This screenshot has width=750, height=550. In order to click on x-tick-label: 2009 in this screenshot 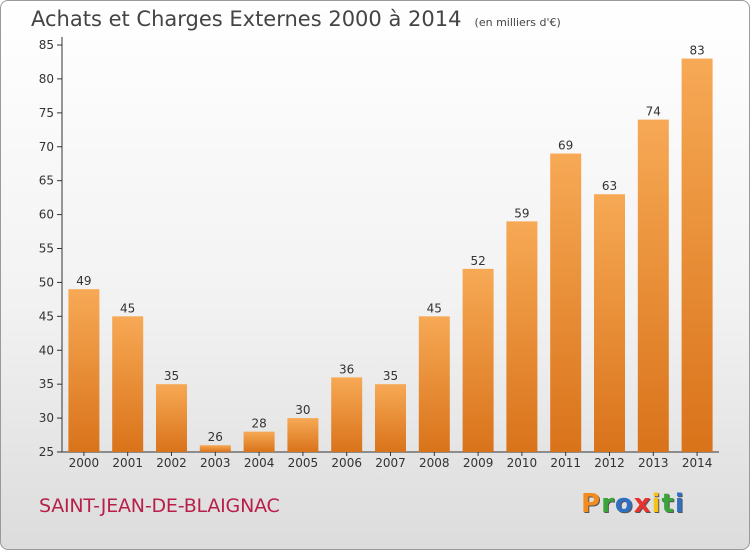, I will do `click(478, 463)`.